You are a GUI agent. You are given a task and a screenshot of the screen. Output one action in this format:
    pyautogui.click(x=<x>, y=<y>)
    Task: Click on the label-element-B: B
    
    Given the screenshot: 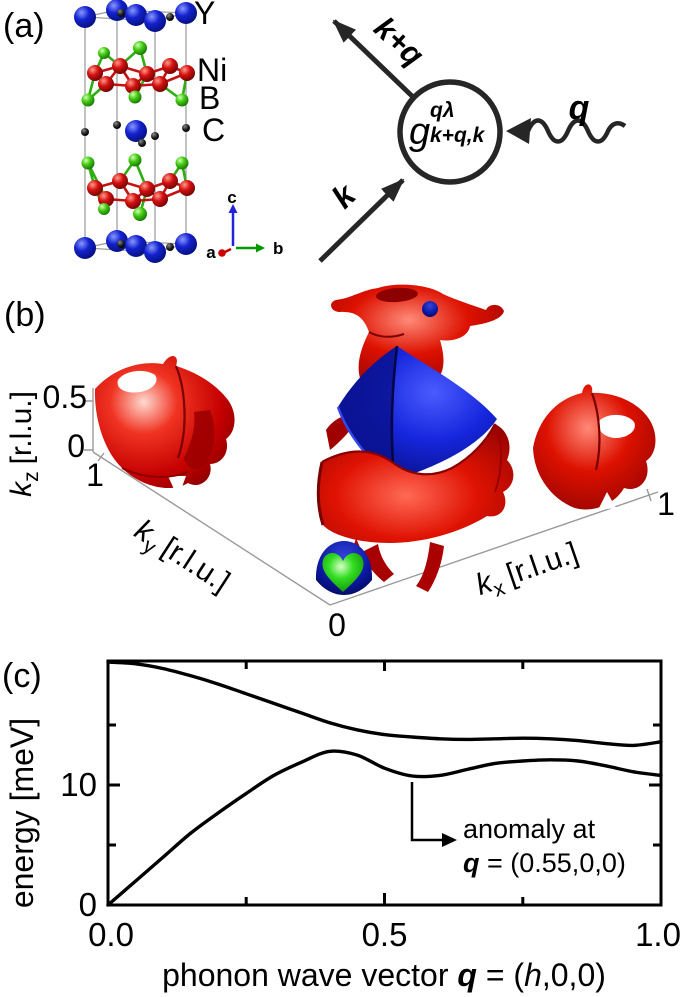 What is the action you would take?
    pyautogui.click(x=209, y=98)
    